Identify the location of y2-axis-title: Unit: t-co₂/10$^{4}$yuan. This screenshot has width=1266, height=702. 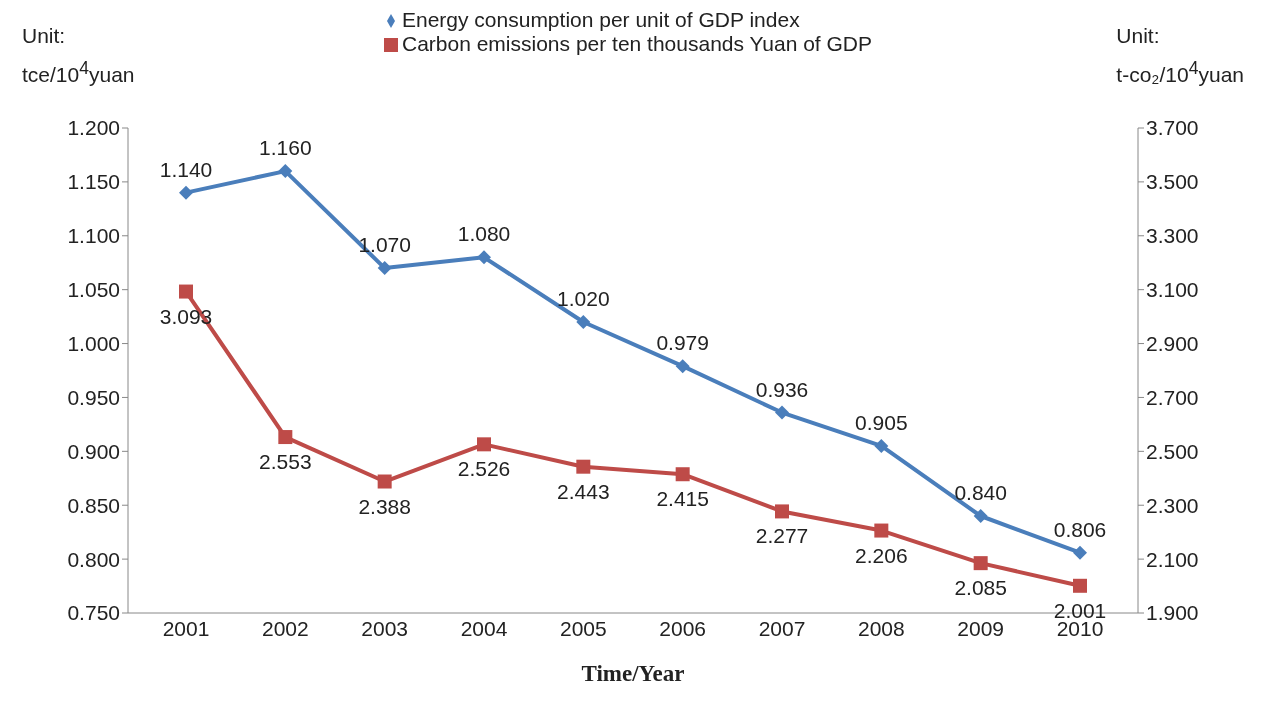
(1180, 55).